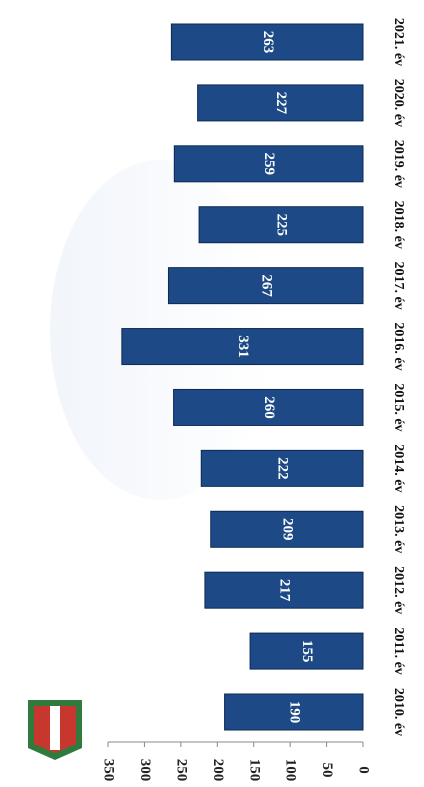 The height and width of the screenshot is (787, 424). What do you see at coordinates (398, 225) in the screenshot?
I see `x-tick-label: 2018. év` at bounding box center [398, 225].